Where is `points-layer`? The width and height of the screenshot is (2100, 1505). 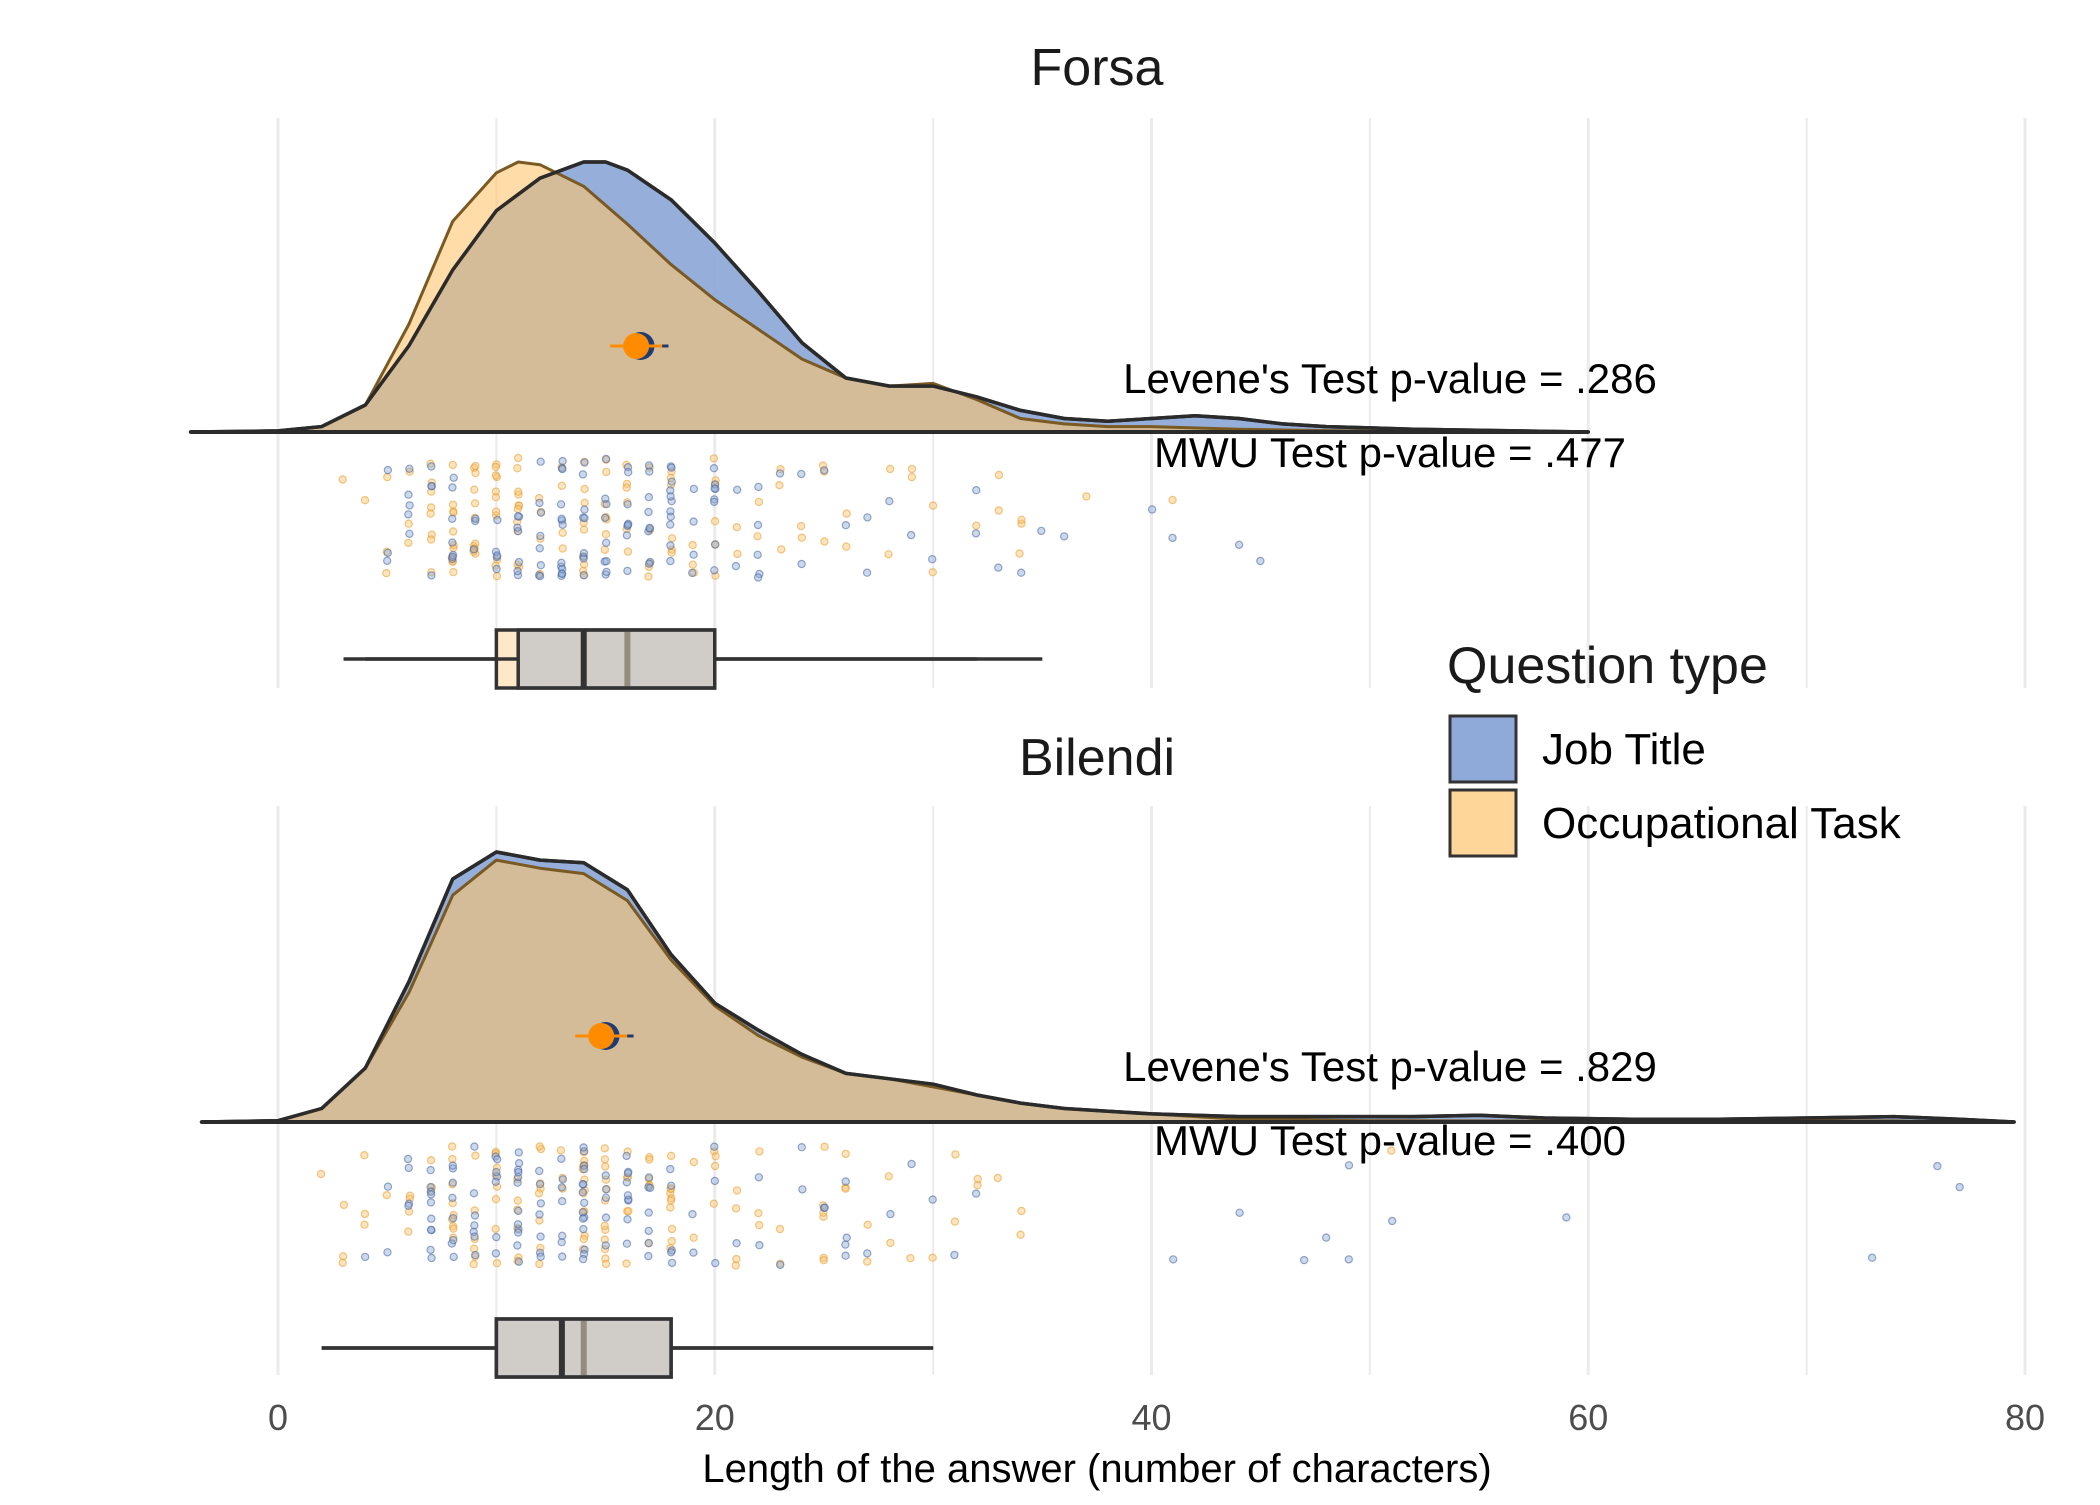
points-layer is located at coordinates (1140, 1206).